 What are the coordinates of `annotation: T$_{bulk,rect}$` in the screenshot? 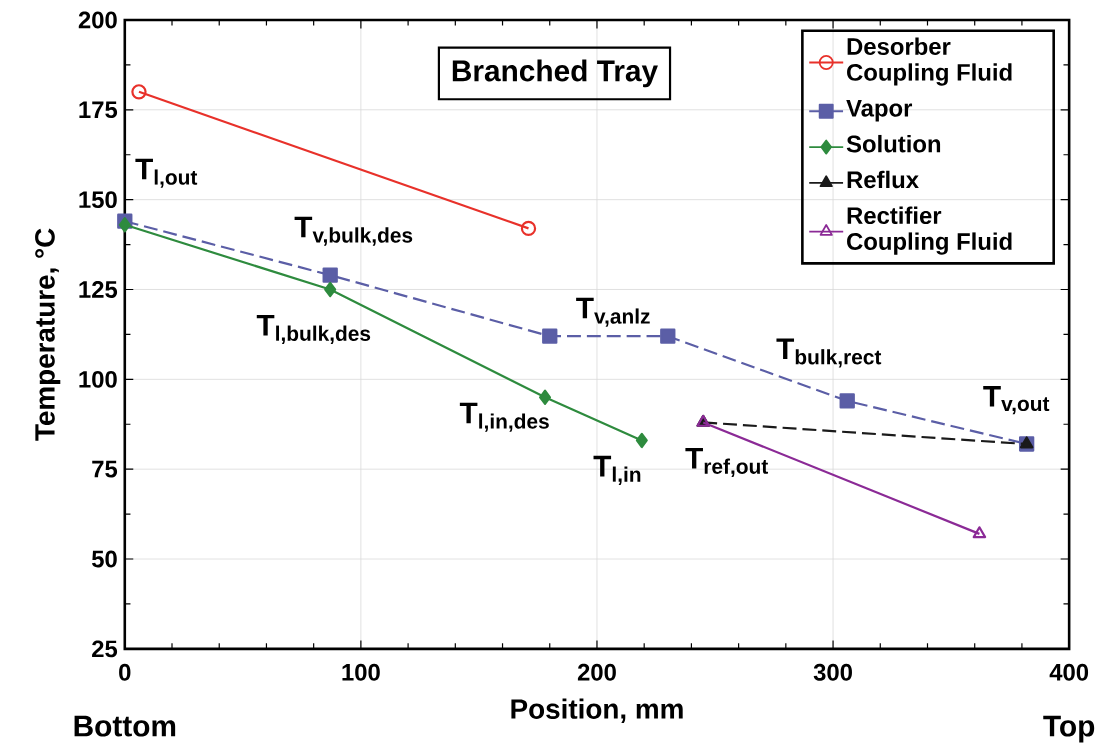 It's located at (829, 353).